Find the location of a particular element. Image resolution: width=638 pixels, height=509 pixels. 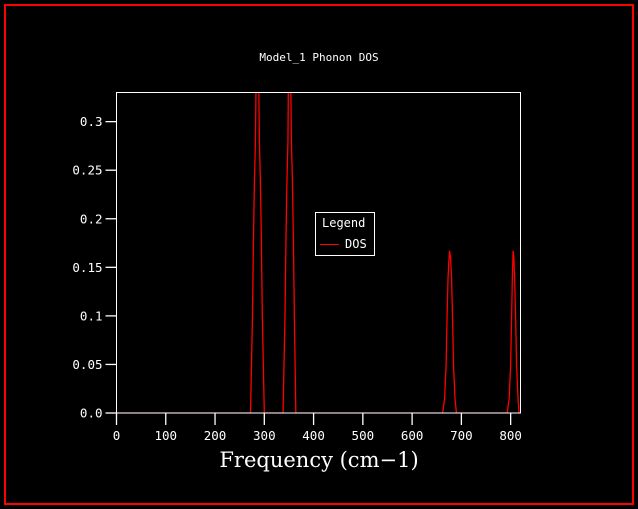

x-tick-label: 800 is located at coordinates (510, 435).